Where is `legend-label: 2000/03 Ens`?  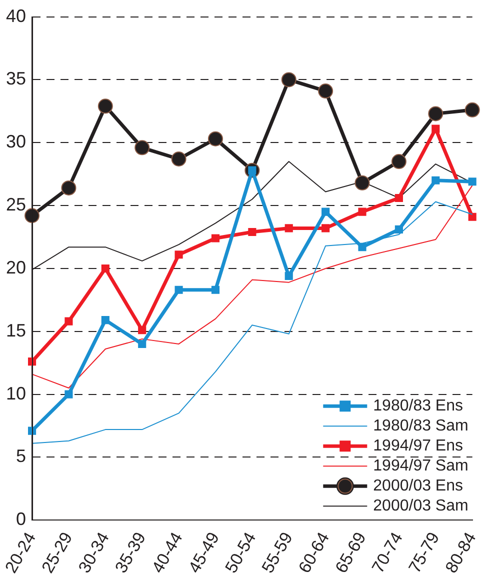 legend-label: 2000/03 Ens is located at coordinates (418, 486).